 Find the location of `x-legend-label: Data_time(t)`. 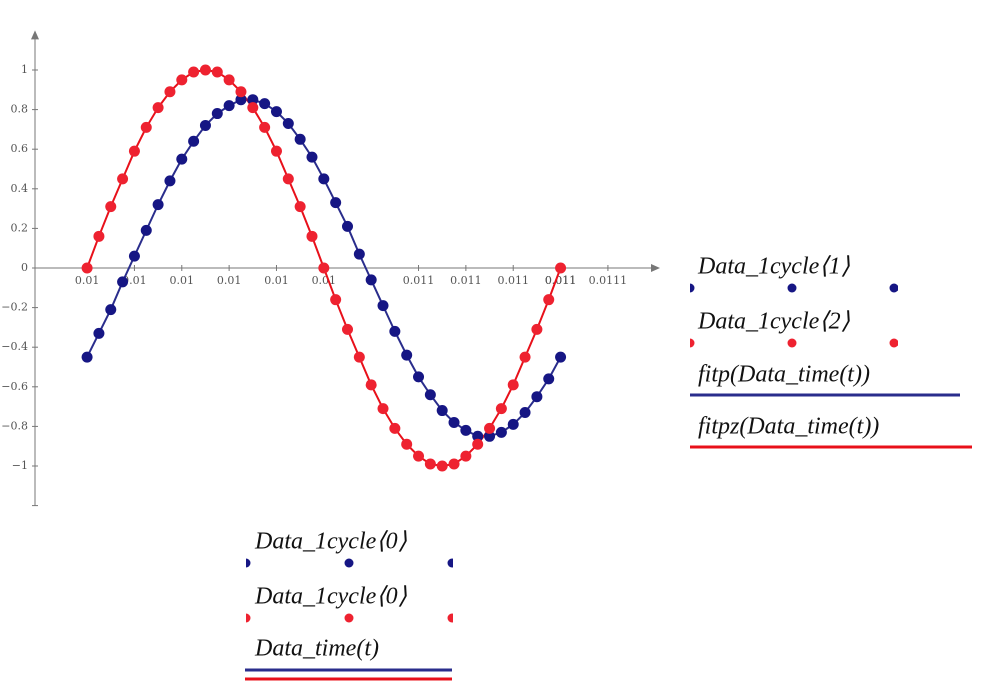

x-legend-label: Data_time(t) is located at coordinates (316, 649).